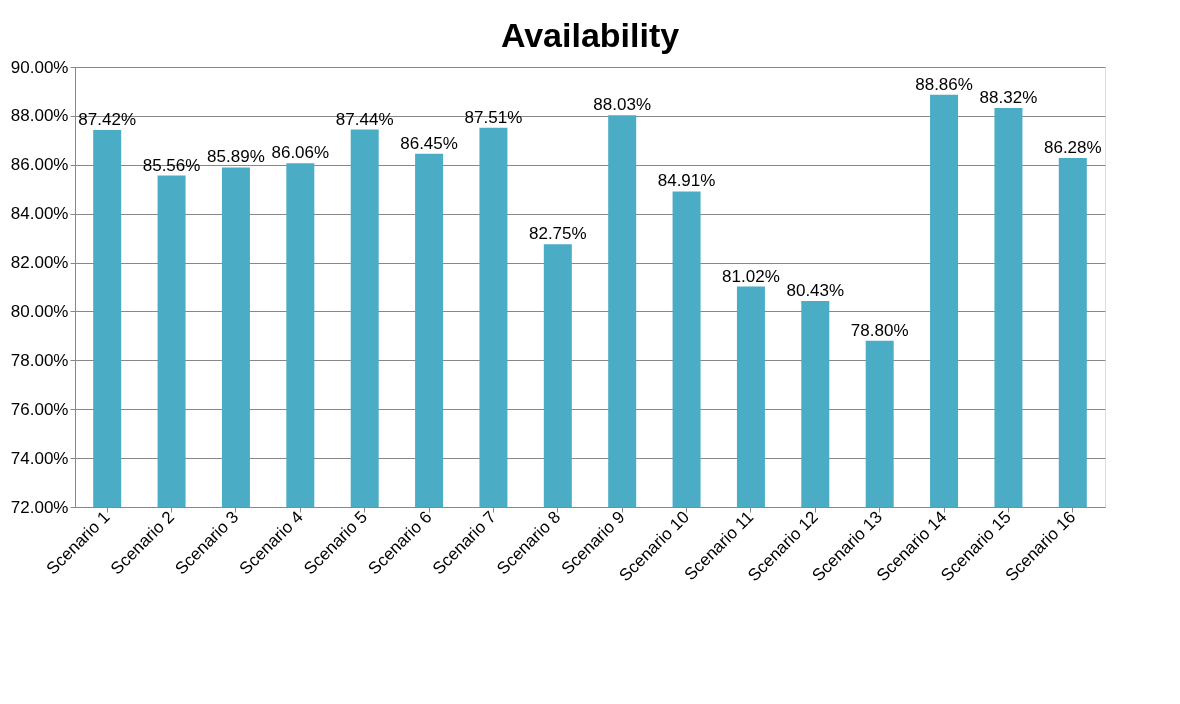  What do you see at coordinates (39, 263) in the screenshot?
I see `y-tick-label: 82.00%` at bounding box center [39, 263].